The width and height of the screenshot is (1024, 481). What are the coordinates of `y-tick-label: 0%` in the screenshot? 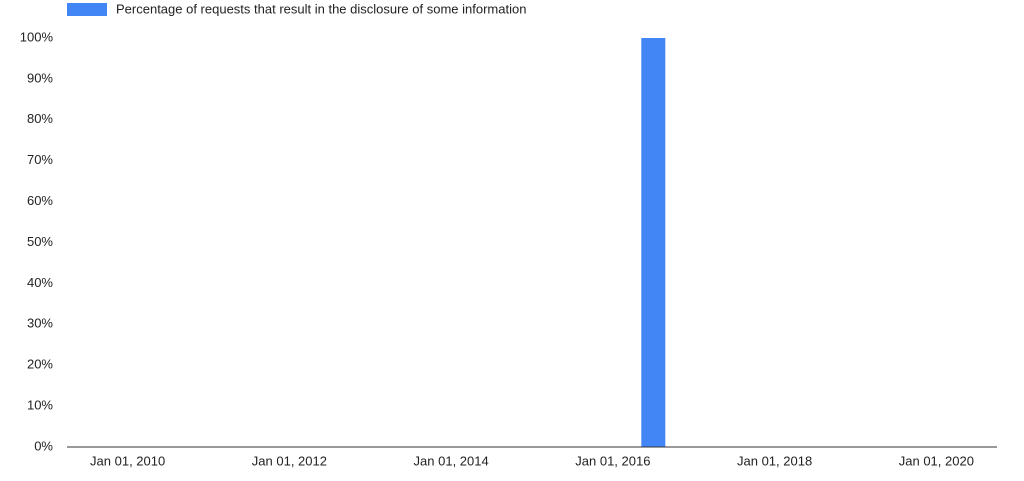 It's located at (43, 445).